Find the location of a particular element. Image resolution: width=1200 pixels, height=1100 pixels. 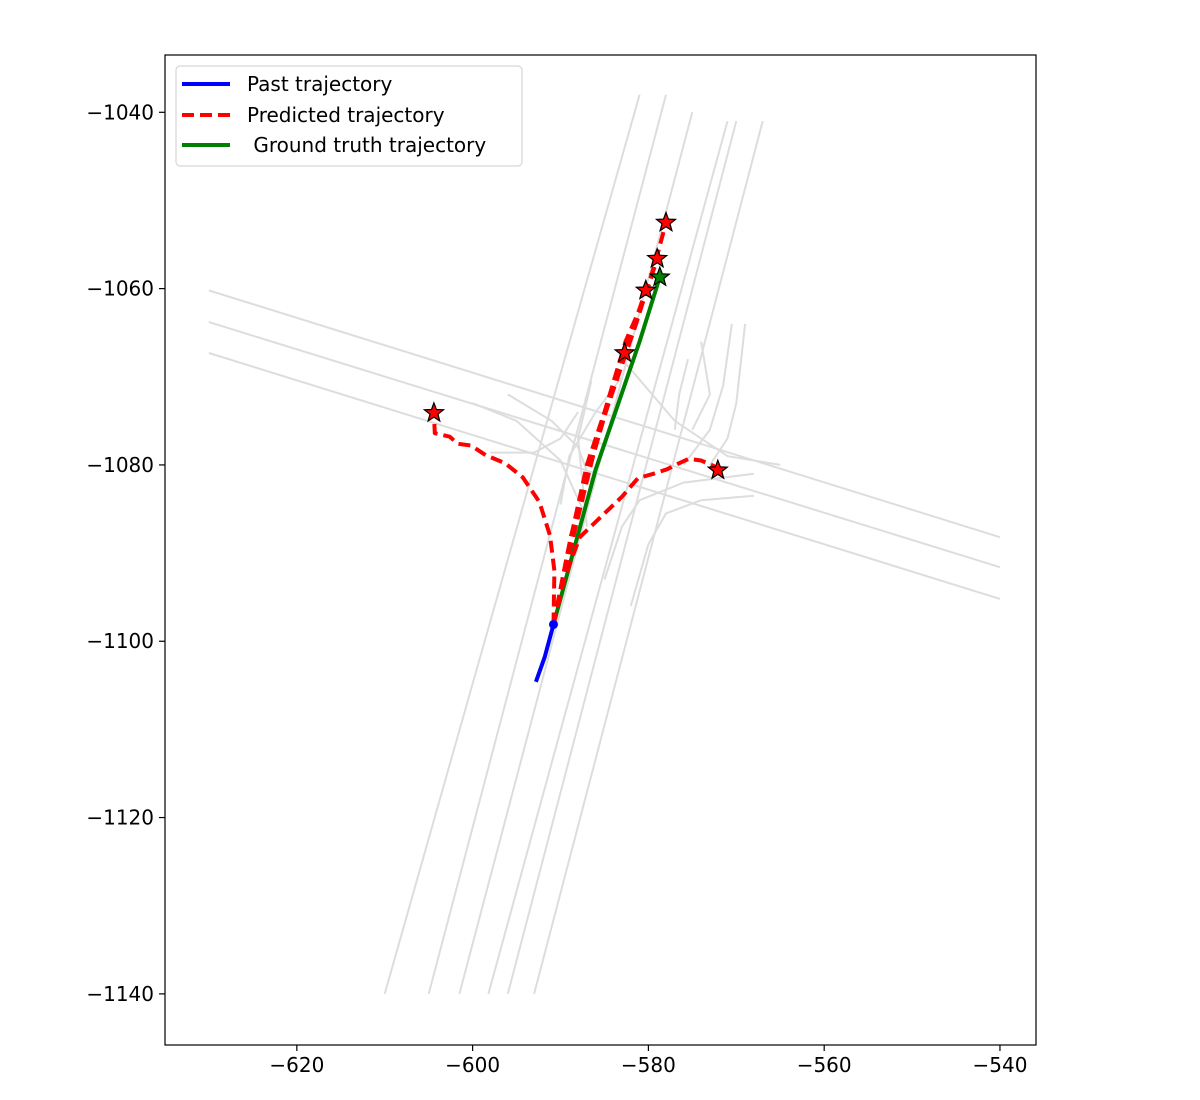

x-tick-label: −580 is located at coordinates (648, 1065).